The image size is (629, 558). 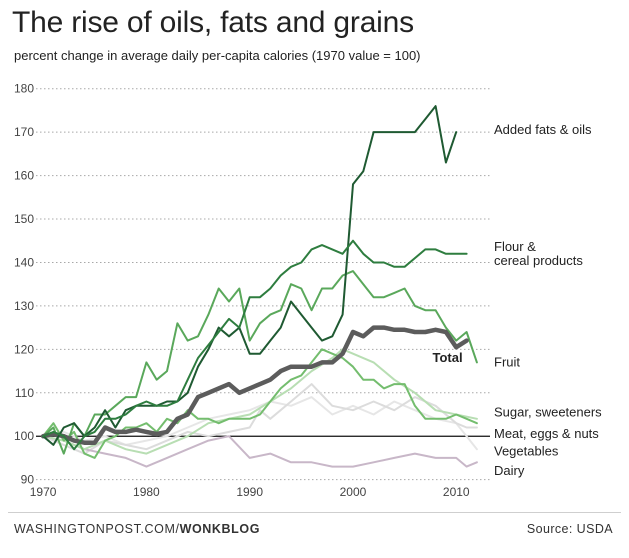 What do you see at coordinates (24, 284) in the screenshot?
I see `y-axis-ticks: 90 100 110 120 130 140 150 160 170 180` at bounding box center [24, 284].